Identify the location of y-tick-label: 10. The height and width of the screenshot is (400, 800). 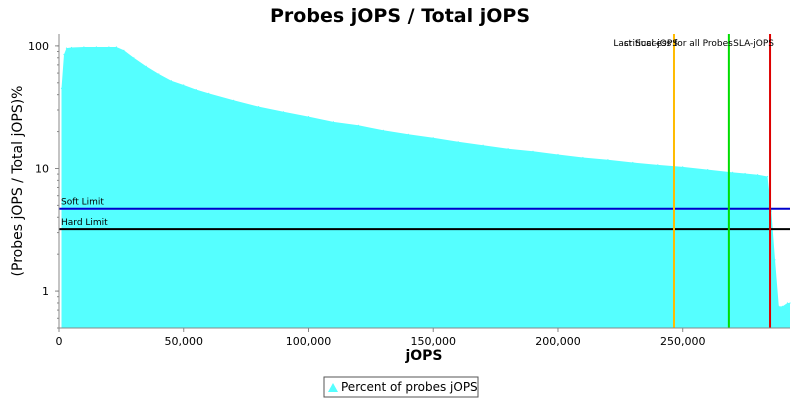
(42, 168).